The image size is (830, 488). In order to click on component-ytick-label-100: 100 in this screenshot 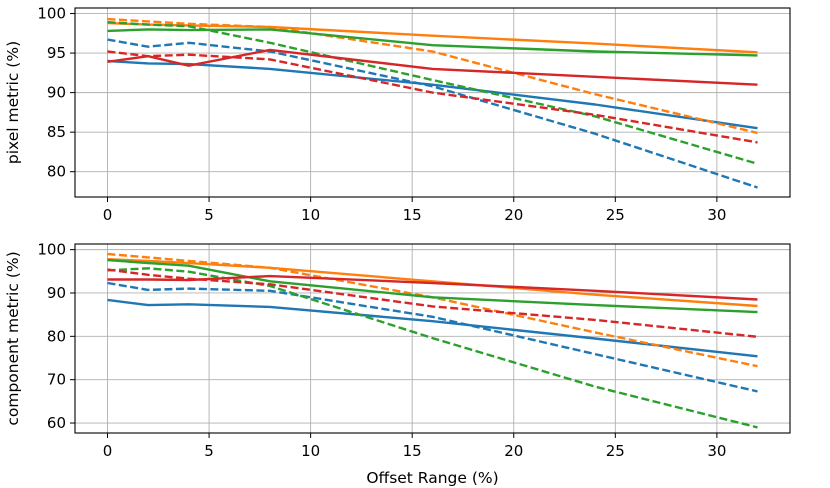, I will do `click(51, 250)`.